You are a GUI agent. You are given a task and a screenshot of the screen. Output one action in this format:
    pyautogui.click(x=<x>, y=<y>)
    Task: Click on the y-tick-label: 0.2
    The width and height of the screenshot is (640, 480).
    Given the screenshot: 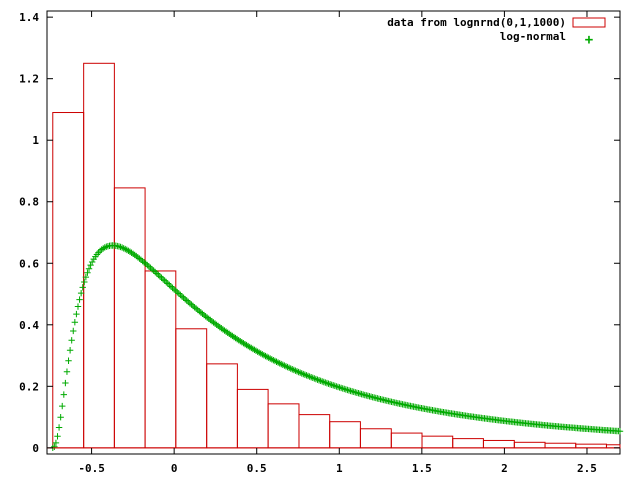 What is the action you would take?
    pyautogui.click(x=29, y=386)
    